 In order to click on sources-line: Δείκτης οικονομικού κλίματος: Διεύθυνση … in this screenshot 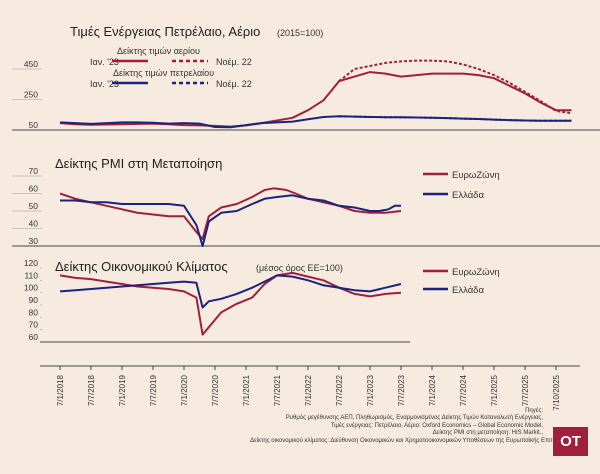, I will do `click(411, 440)`.